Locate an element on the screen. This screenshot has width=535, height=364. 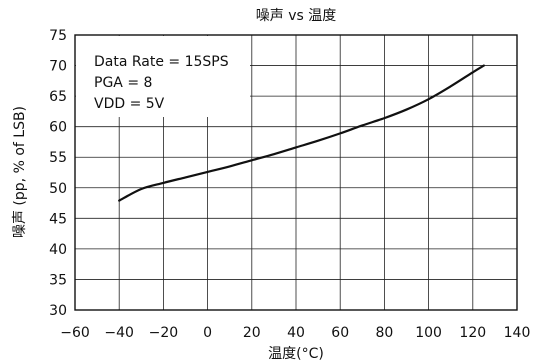
x-tick-label: 20 is located at coordinates (252, 333).